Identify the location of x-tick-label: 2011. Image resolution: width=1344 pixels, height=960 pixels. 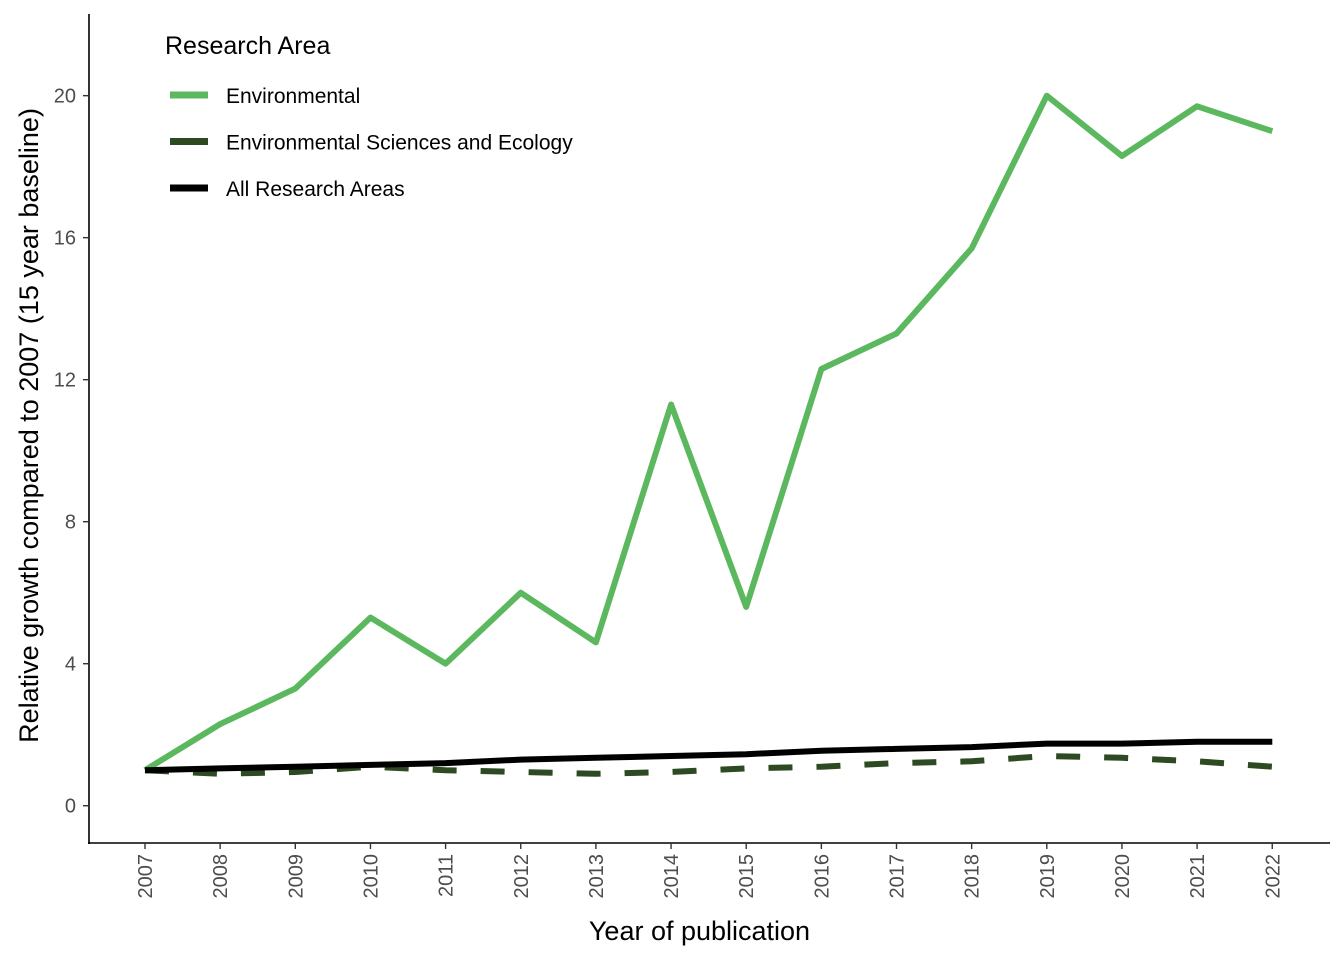
(447, 875).